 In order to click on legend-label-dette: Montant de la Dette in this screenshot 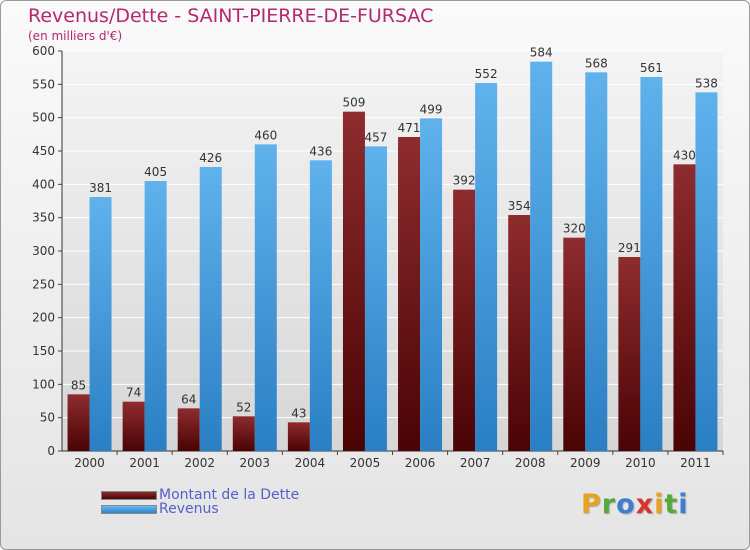, I will do `click(229, 495)`.